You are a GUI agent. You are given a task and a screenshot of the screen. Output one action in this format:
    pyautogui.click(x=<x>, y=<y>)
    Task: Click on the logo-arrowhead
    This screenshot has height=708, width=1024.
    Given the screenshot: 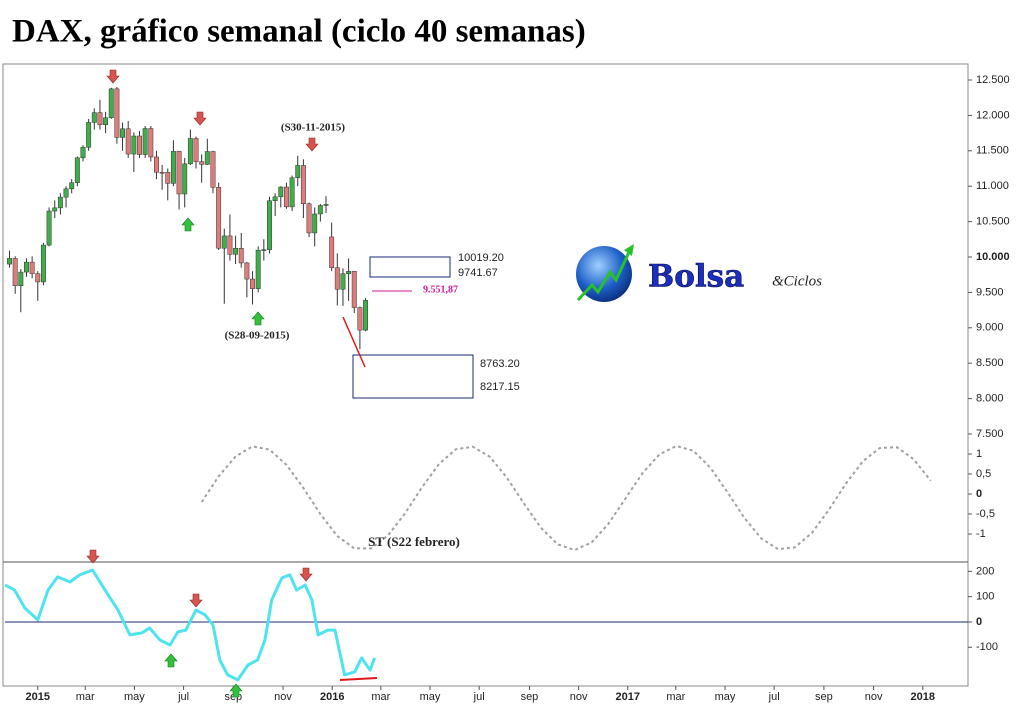 What is the action you would take?
    pyautogui.click(x=629, y=250)
    